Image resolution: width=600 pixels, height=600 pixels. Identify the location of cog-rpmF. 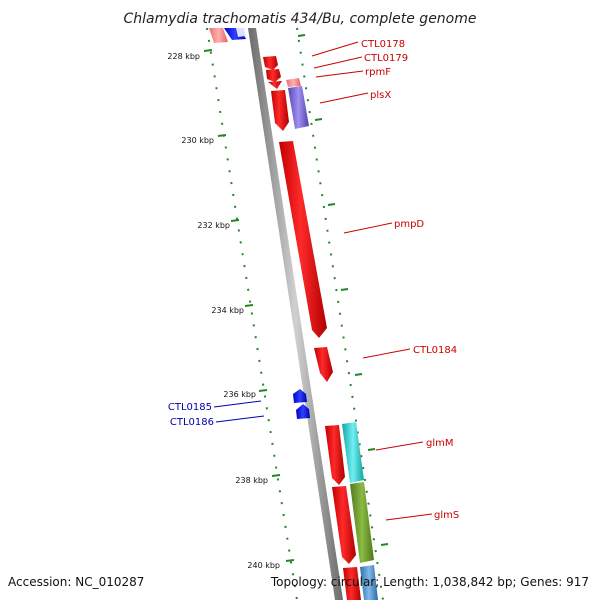
(293, 82).